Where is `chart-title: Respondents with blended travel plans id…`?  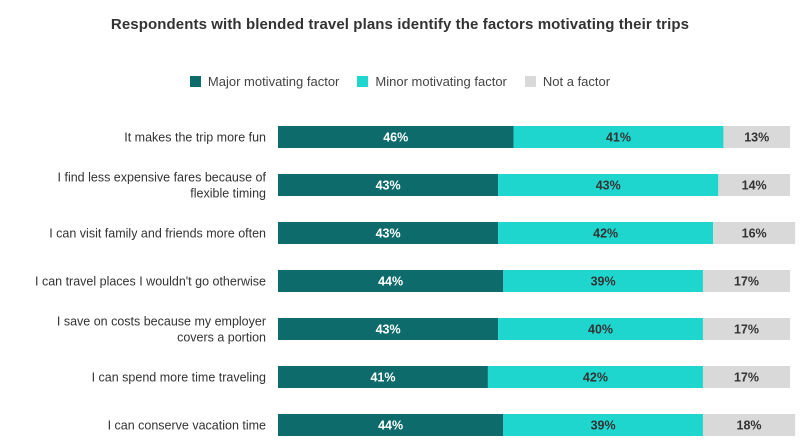 chart-title: Respondents with blended travel plans id… is located at coordinates (400, 24).